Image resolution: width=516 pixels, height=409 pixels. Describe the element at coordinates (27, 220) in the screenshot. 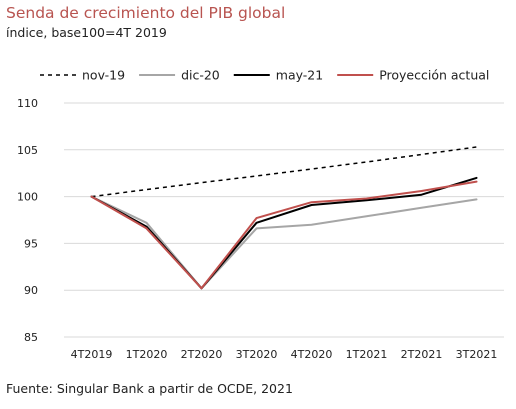

I see `y-axis-ticks: 85 90 95 100 105 110` at that location.